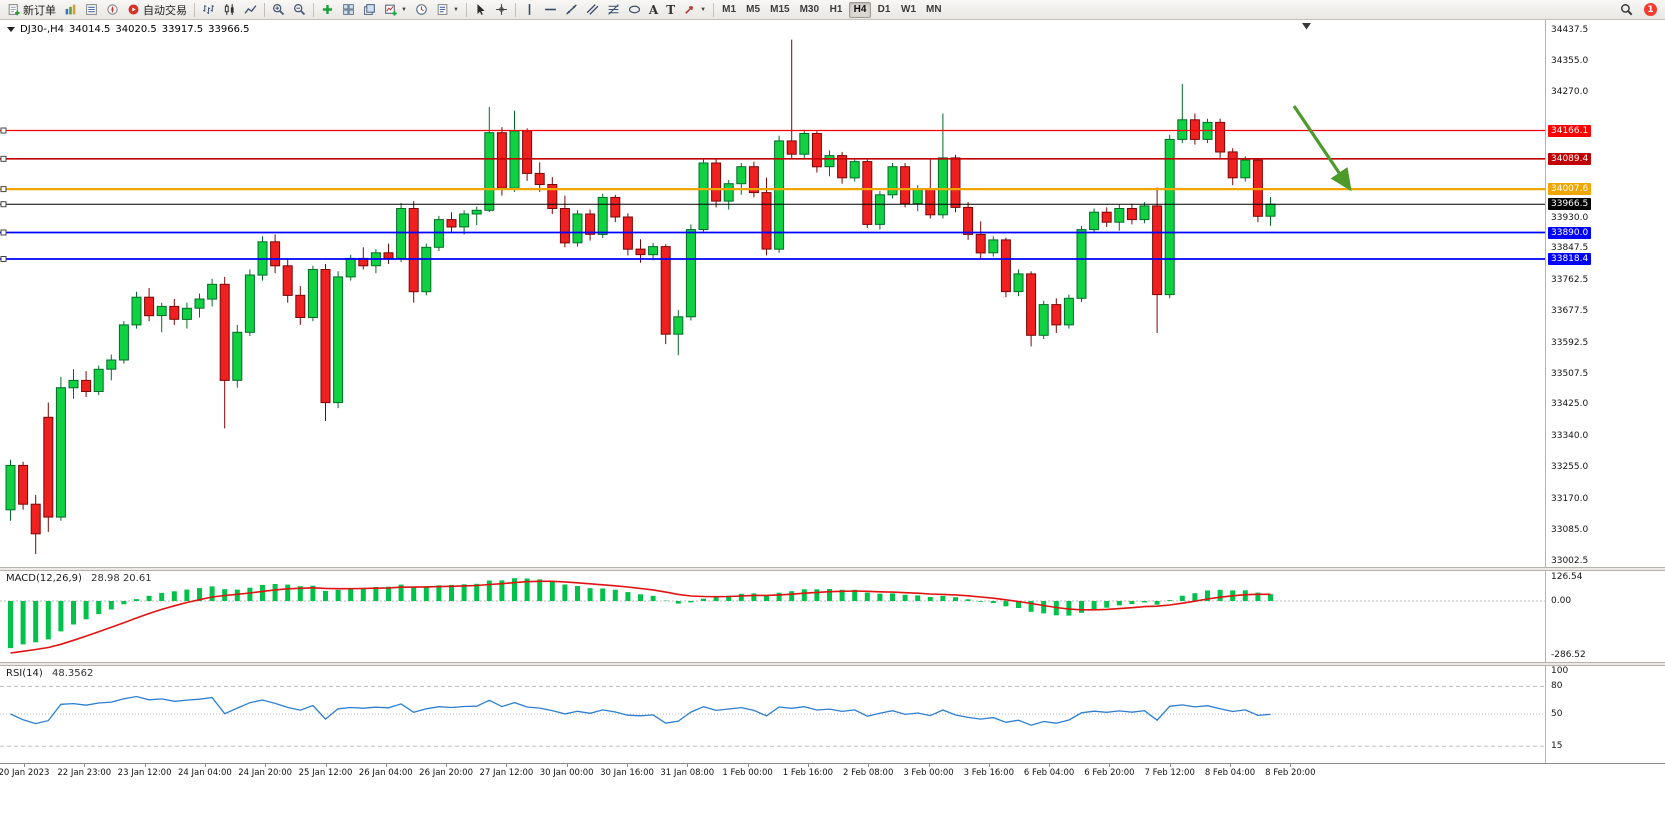 This screenshot has height=831, width=1665. Describe the element at coordinates (729, 10) in the screenshot. I see `timeframe-button-M1: M1` at that location.